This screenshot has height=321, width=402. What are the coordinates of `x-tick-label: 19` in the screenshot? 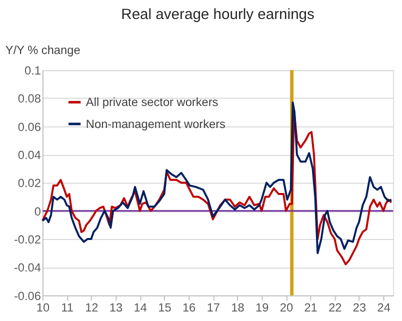 It's located at (263, 307).